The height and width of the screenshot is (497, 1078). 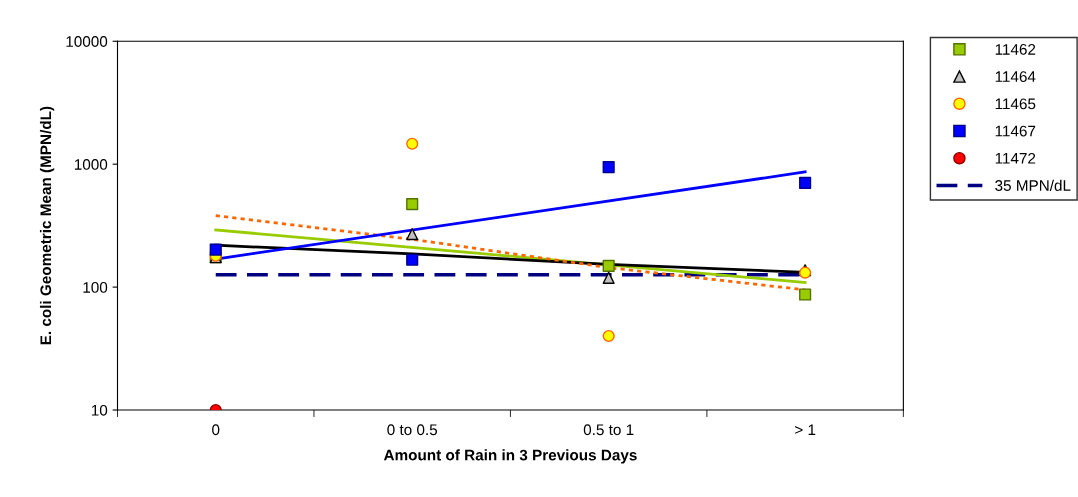 I want to click on legend-label: 11462, so click(x=1015, y=49).